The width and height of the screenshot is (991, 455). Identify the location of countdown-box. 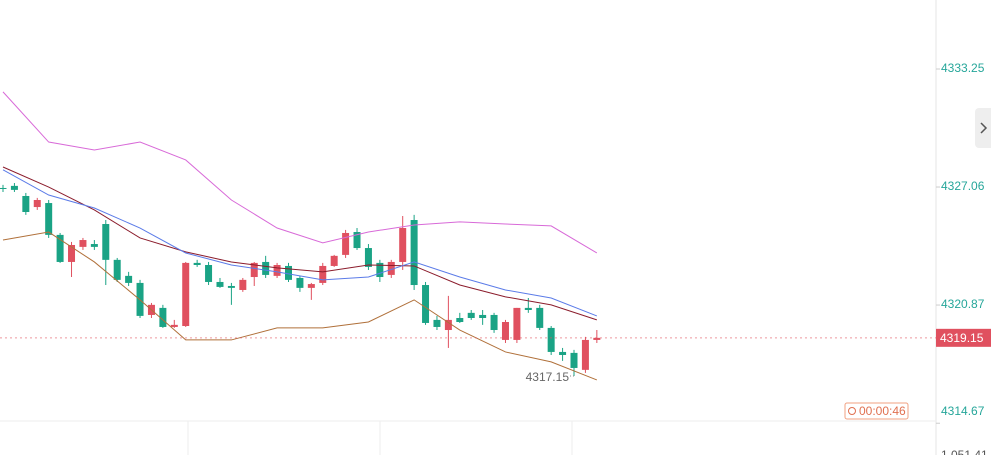
(876, 411).